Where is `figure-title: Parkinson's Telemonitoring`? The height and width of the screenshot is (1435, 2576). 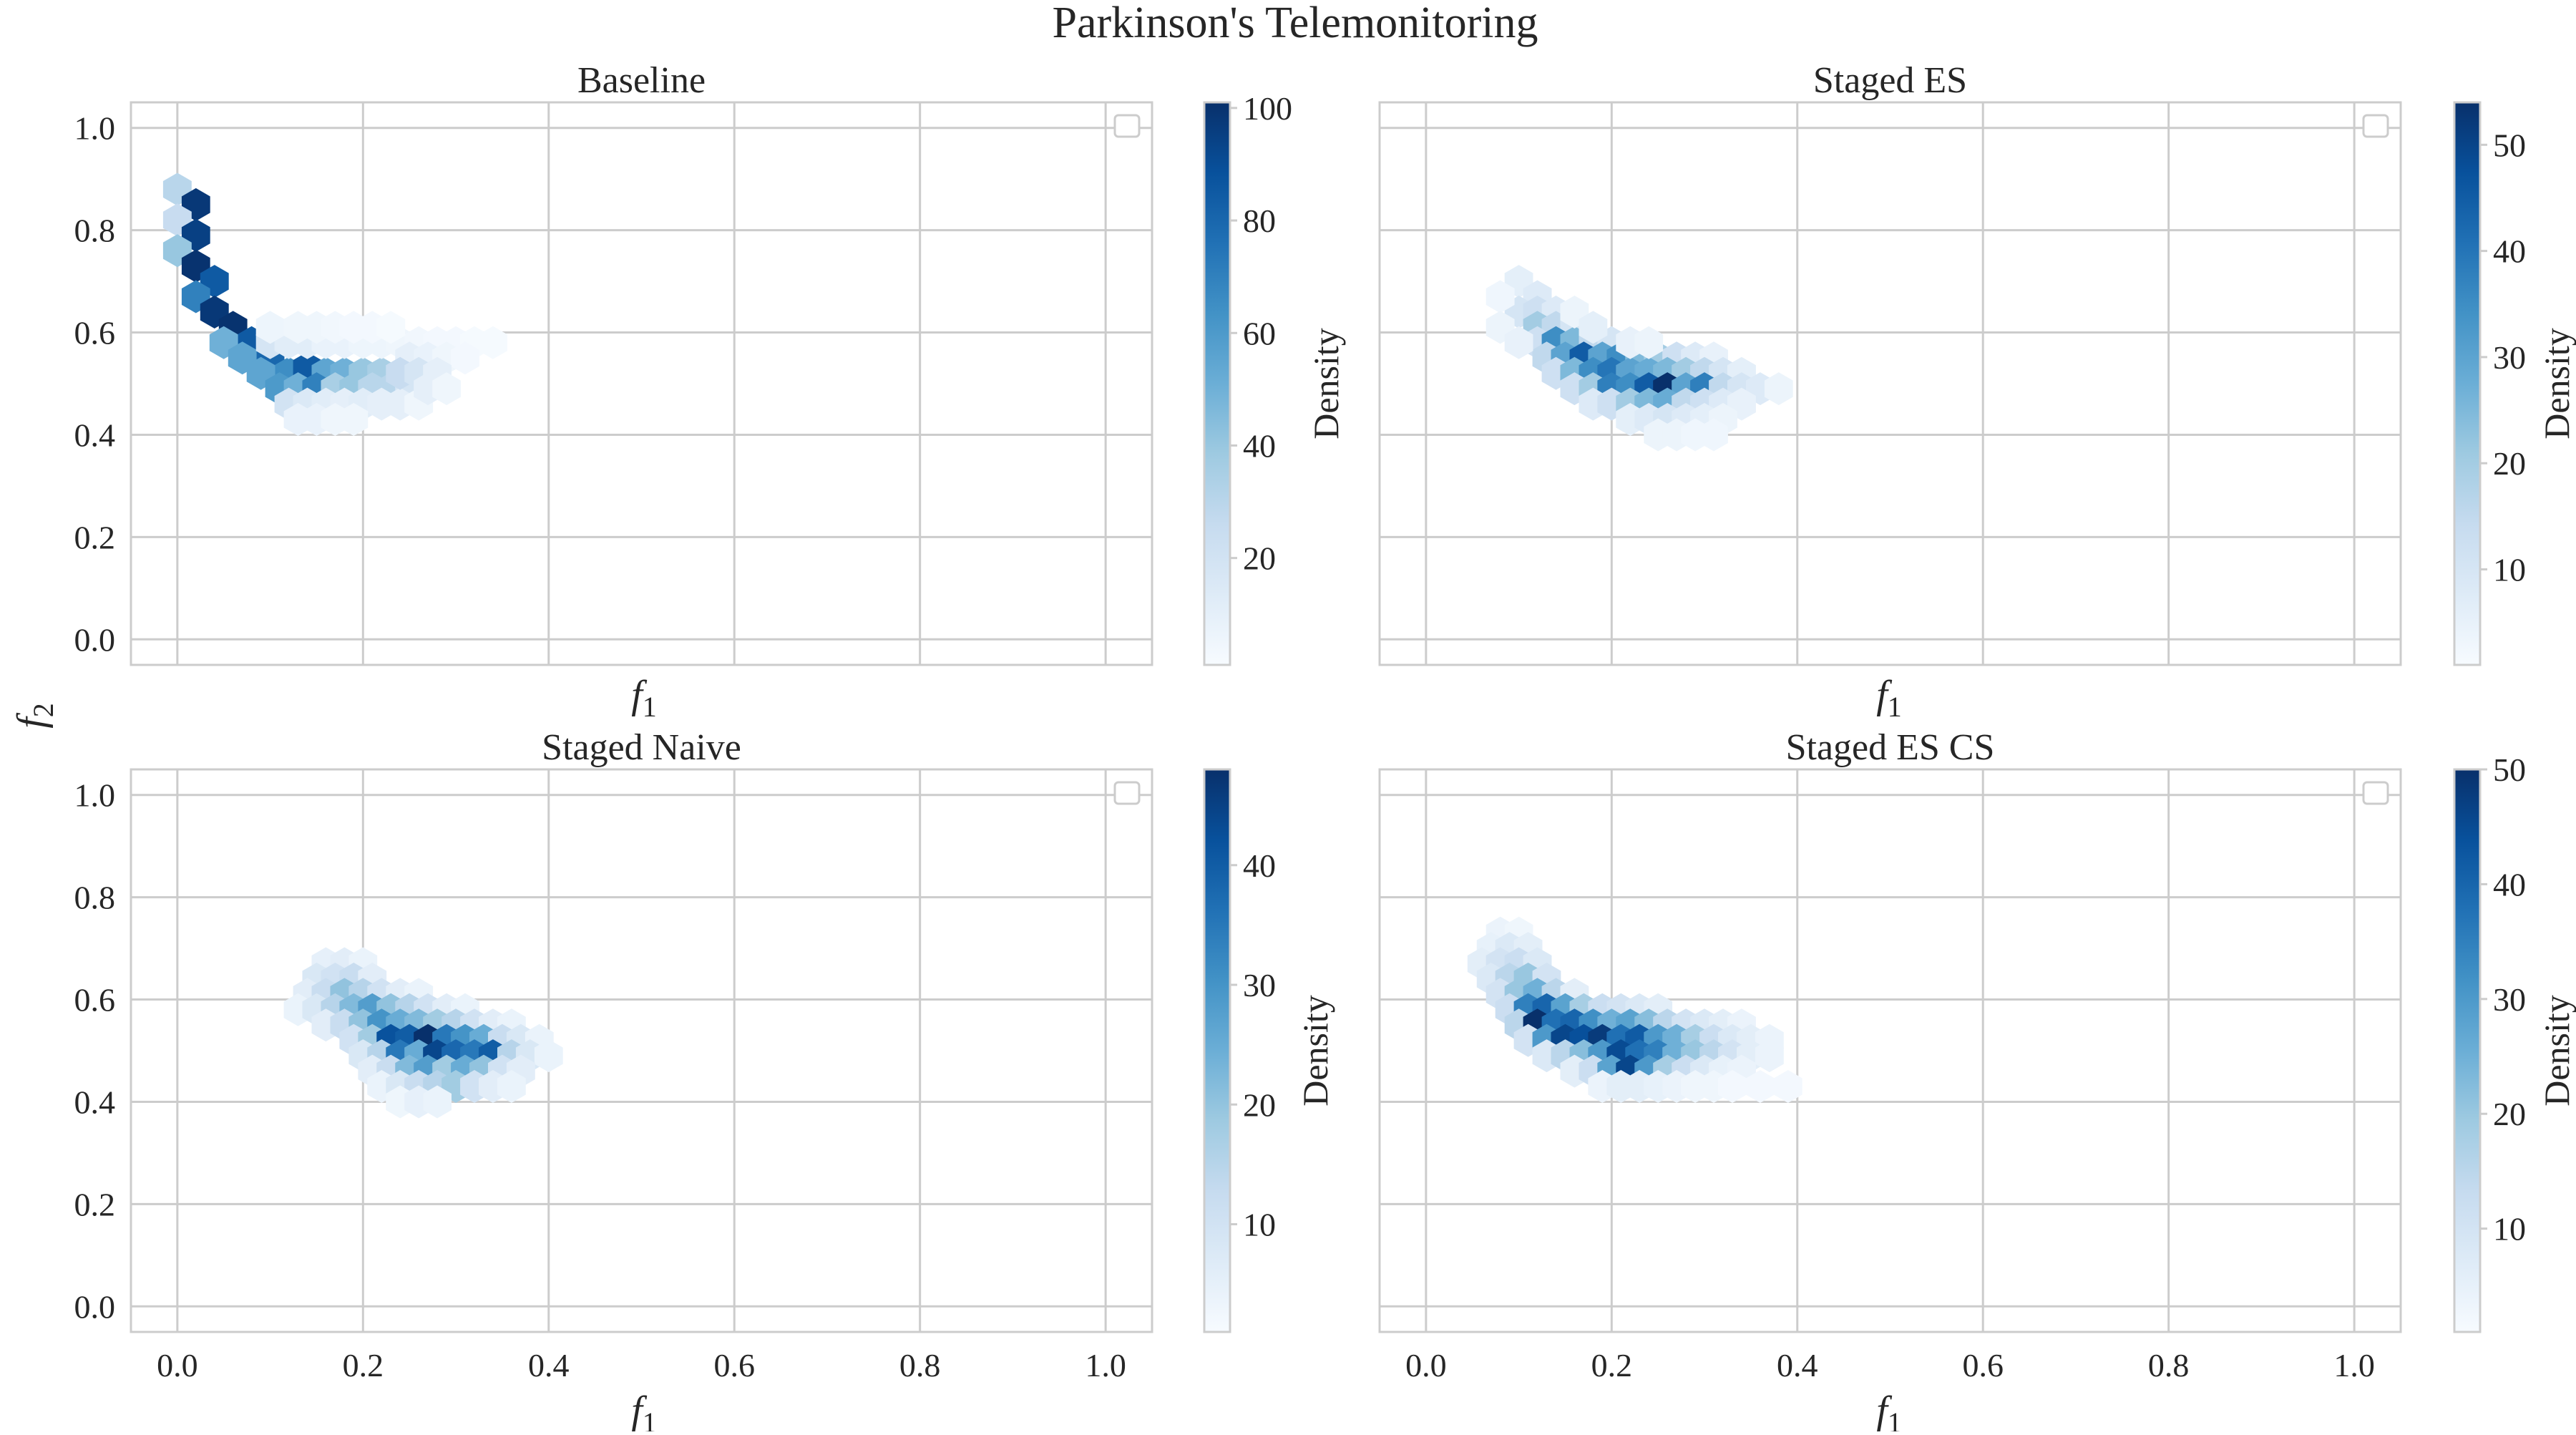
figure-title: Parkinson's Telemonitoring is located at coordinates (1295, 24).